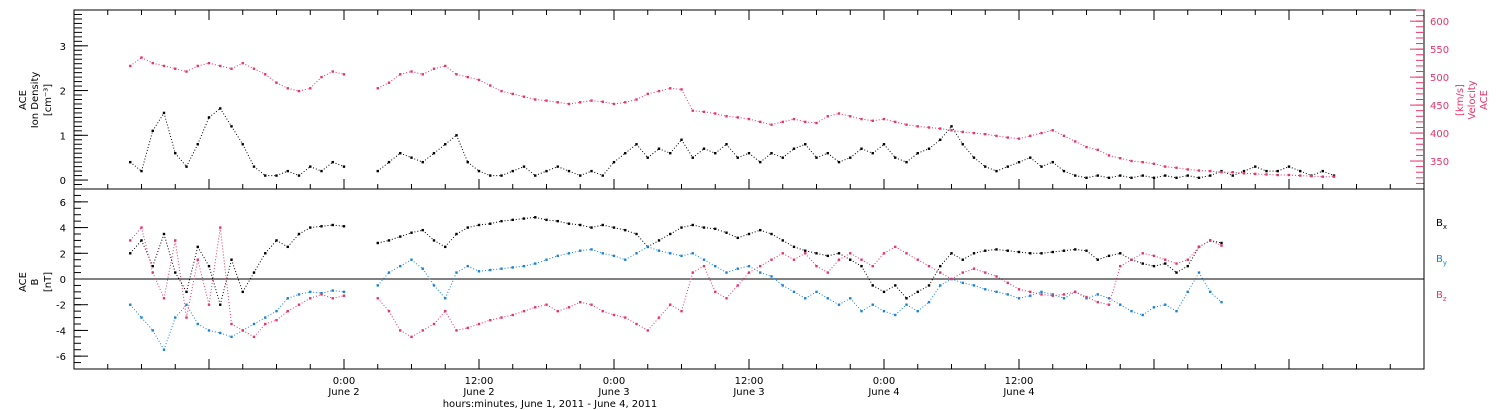  Describe the element at coordinates (344, 381) in the screenshot. I see `x-time-label: 0:00` at that location.